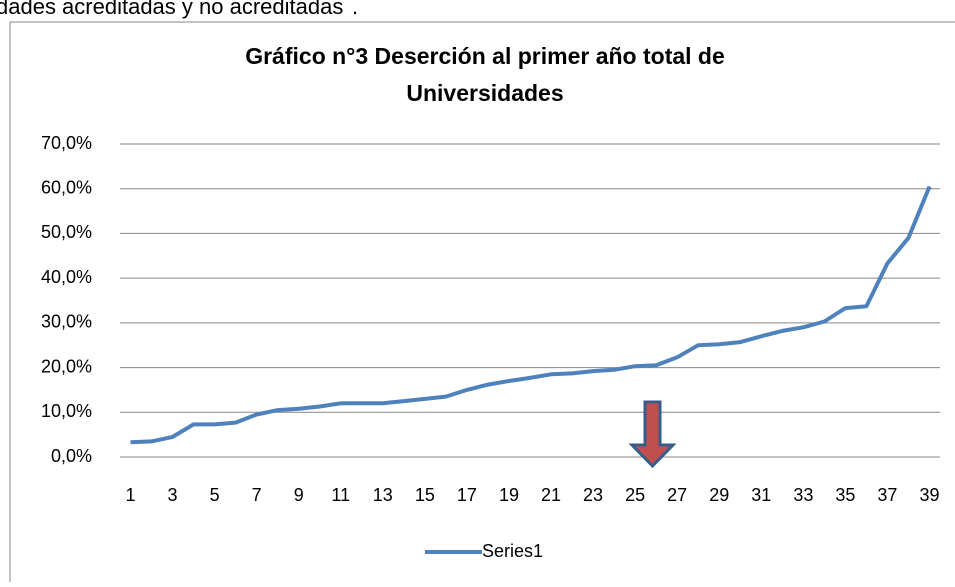  I want to click on x-tick-label: 9, so click(299, 495).